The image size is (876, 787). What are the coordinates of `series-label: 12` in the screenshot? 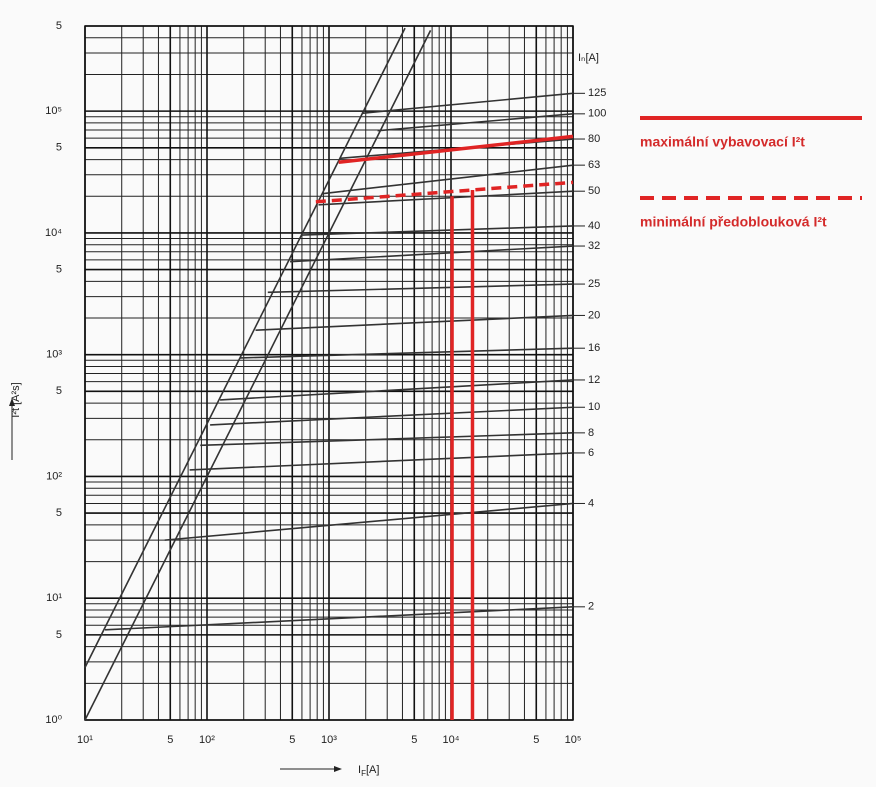 It's located at (594, 380).